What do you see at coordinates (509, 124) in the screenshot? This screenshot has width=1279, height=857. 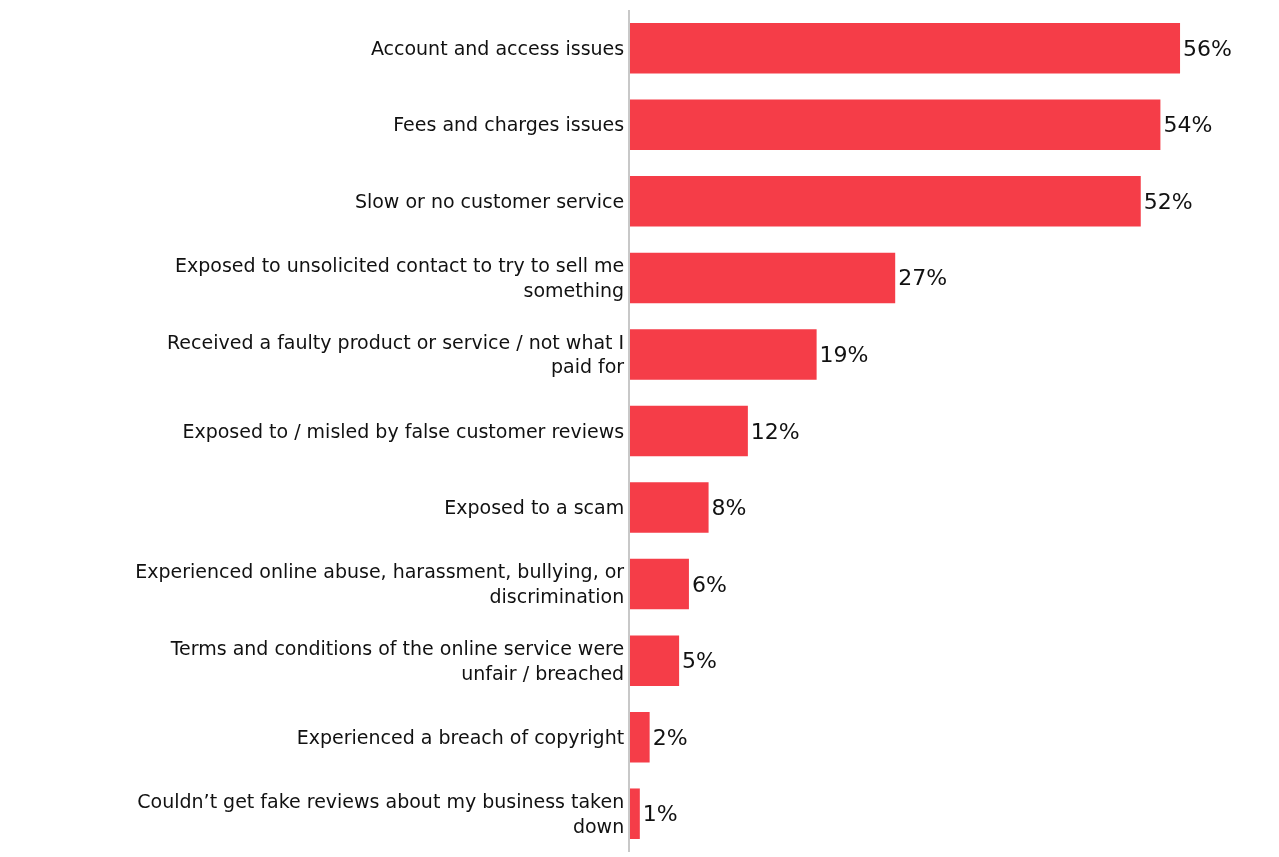 I see `y-tick-label: Fees and charges issues` at bounding box center [509, 124].